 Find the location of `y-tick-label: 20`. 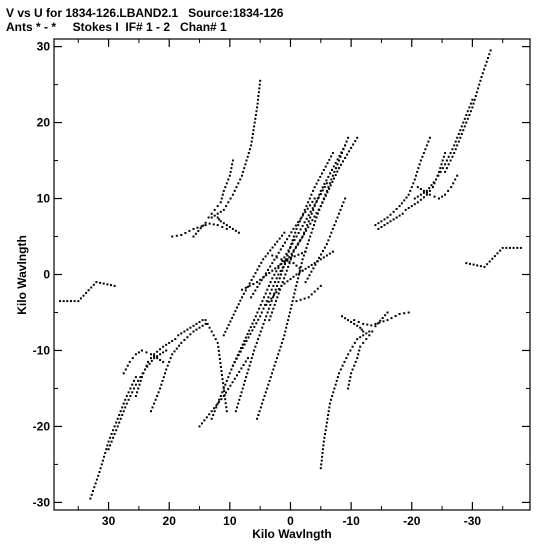

y-tick-label: 20 is located at coordinates (44, 123).